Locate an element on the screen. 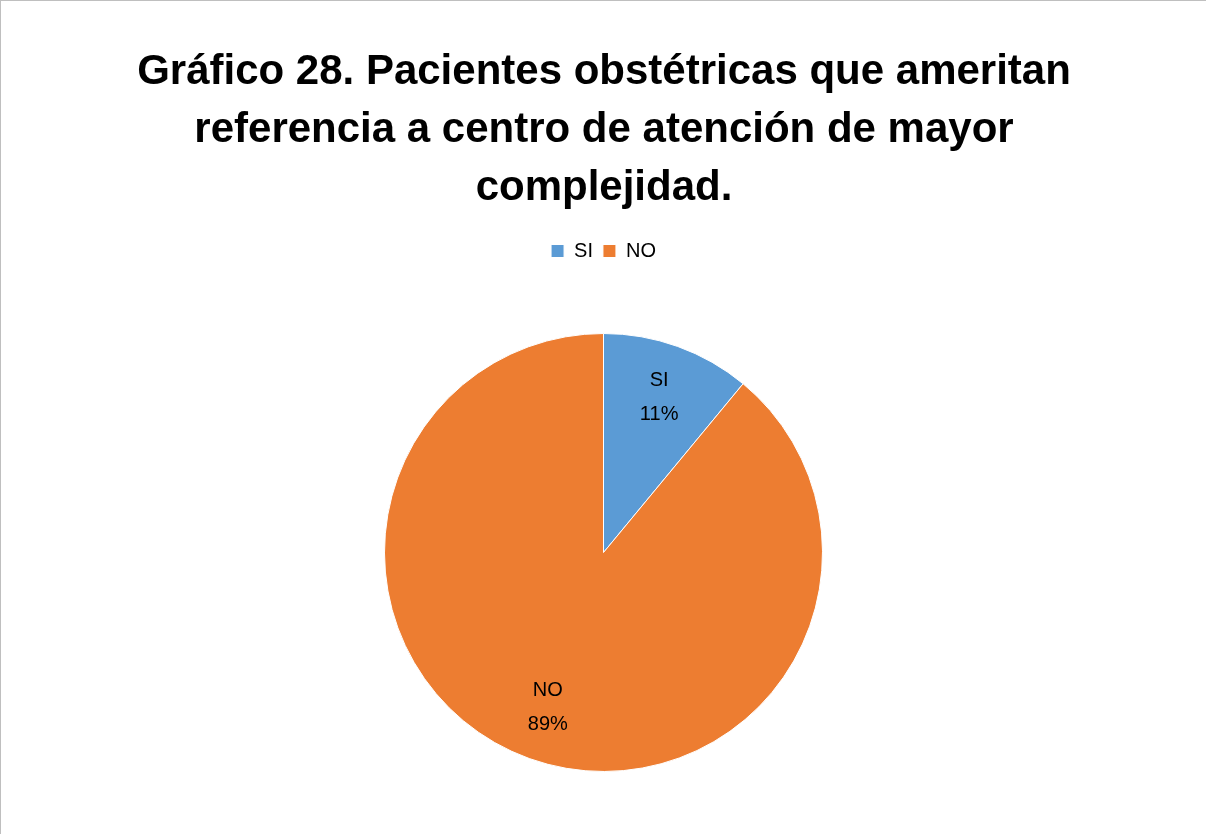  slice-label: SI is located at coordinates (659, 379).